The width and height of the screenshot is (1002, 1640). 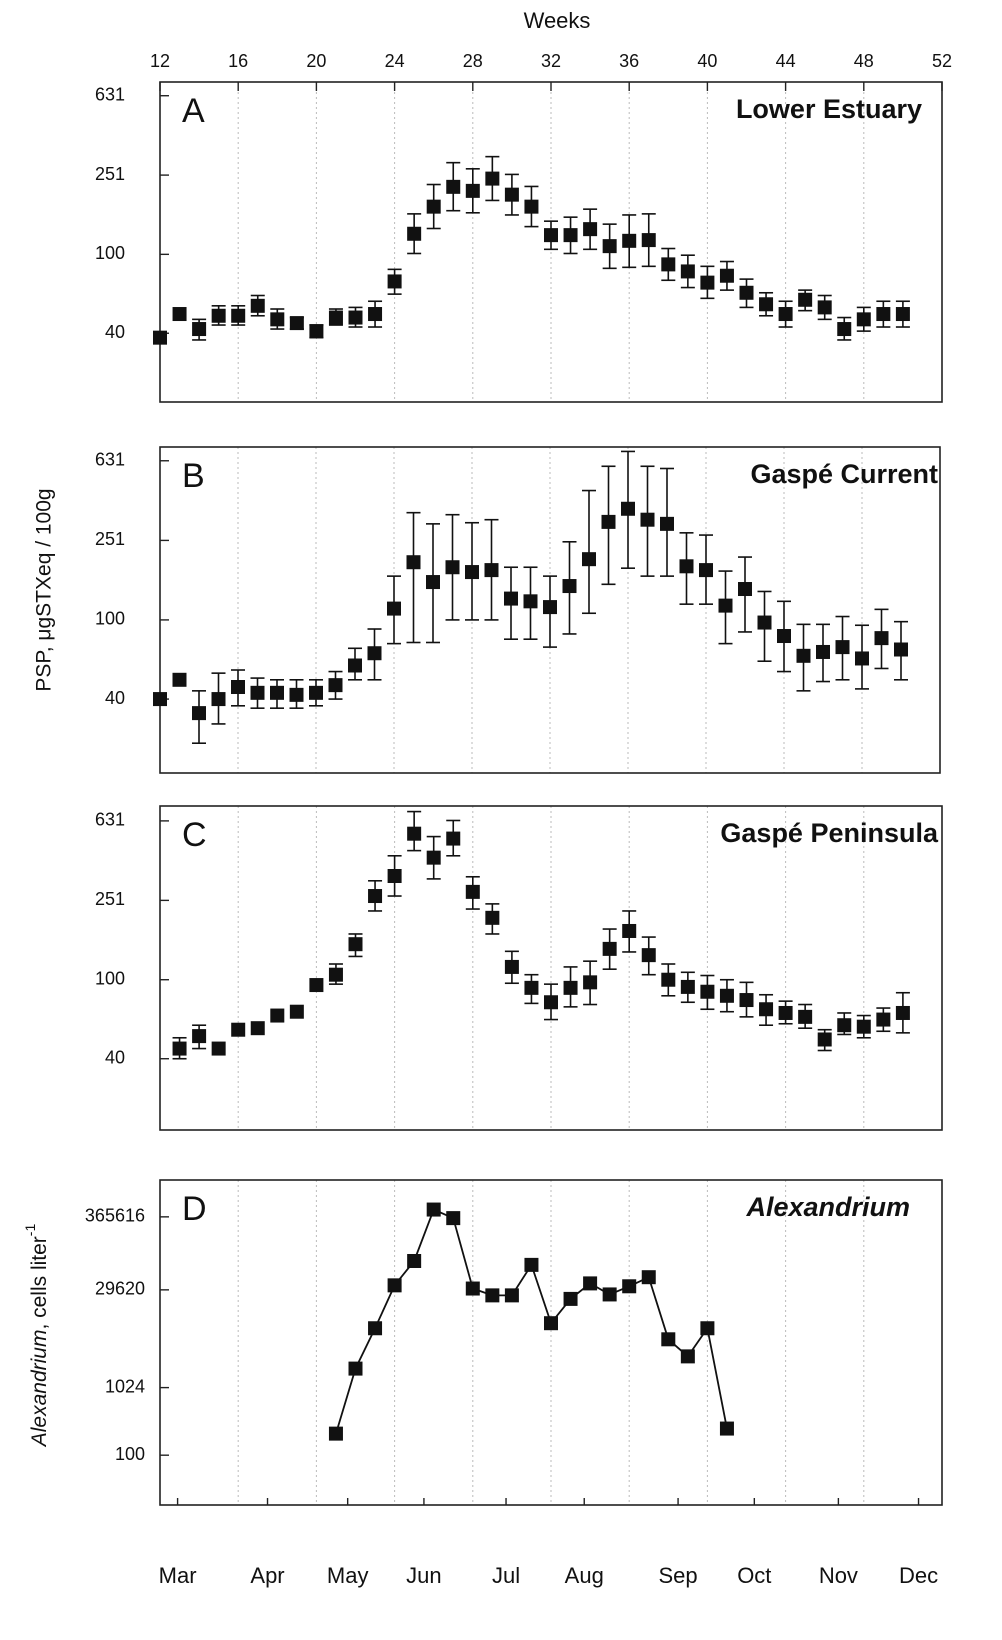 What do you see at coordinates (193, 111) in the screenshot?
I see `panel-letter: A` at bounding box center [193, 111].